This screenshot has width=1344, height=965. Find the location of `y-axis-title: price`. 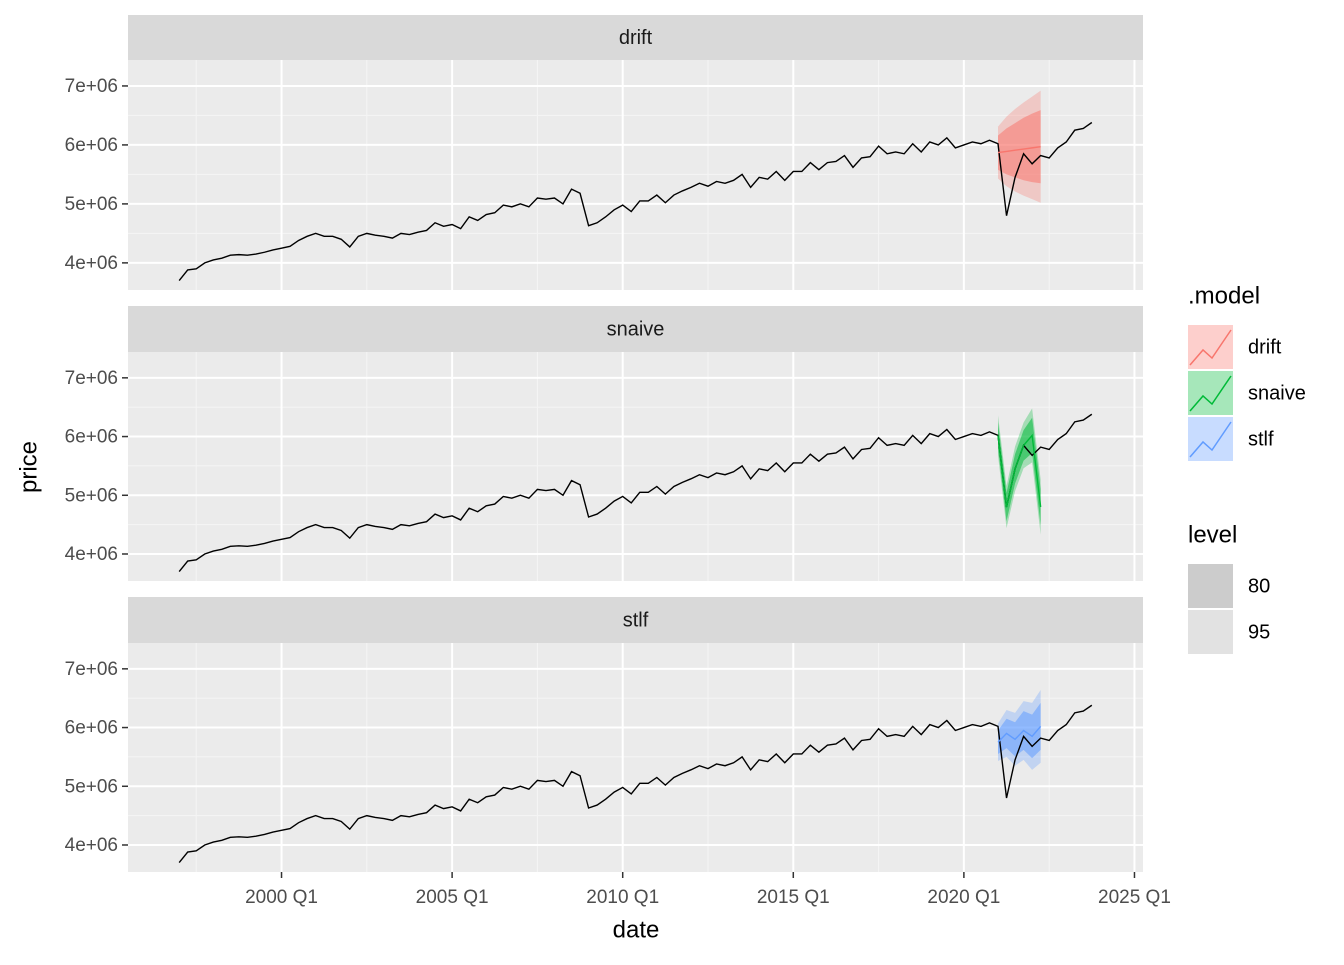

y-axis-title: price is located at coordinates (28, 467).